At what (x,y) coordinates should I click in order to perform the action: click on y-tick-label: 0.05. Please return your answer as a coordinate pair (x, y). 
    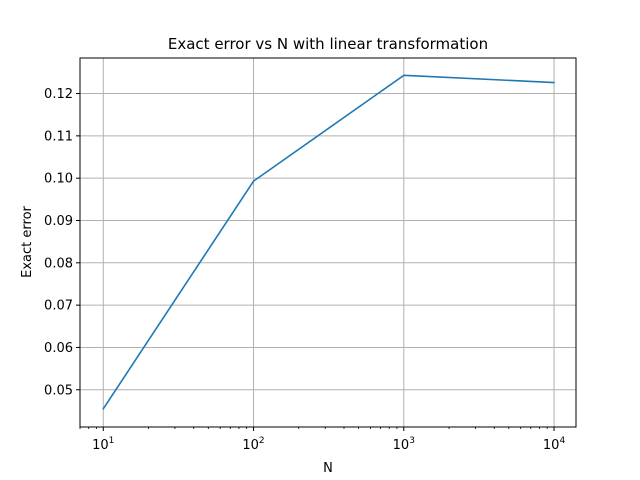
    Looking at the image, I should click on (58, 390).